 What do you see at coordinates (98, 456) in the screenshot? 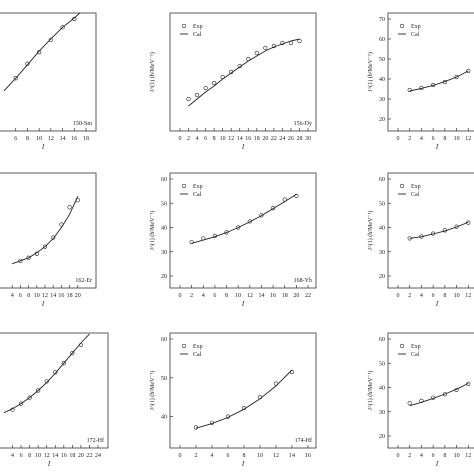
I see `x-tick-label: 24` at bounding box center [98, 456].